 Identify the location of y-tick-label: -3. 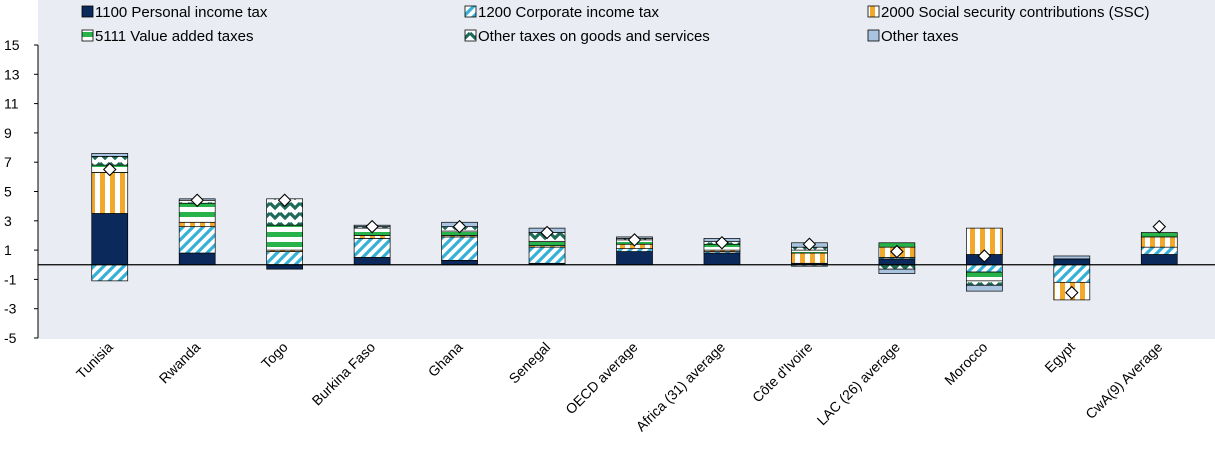
(10, 309).